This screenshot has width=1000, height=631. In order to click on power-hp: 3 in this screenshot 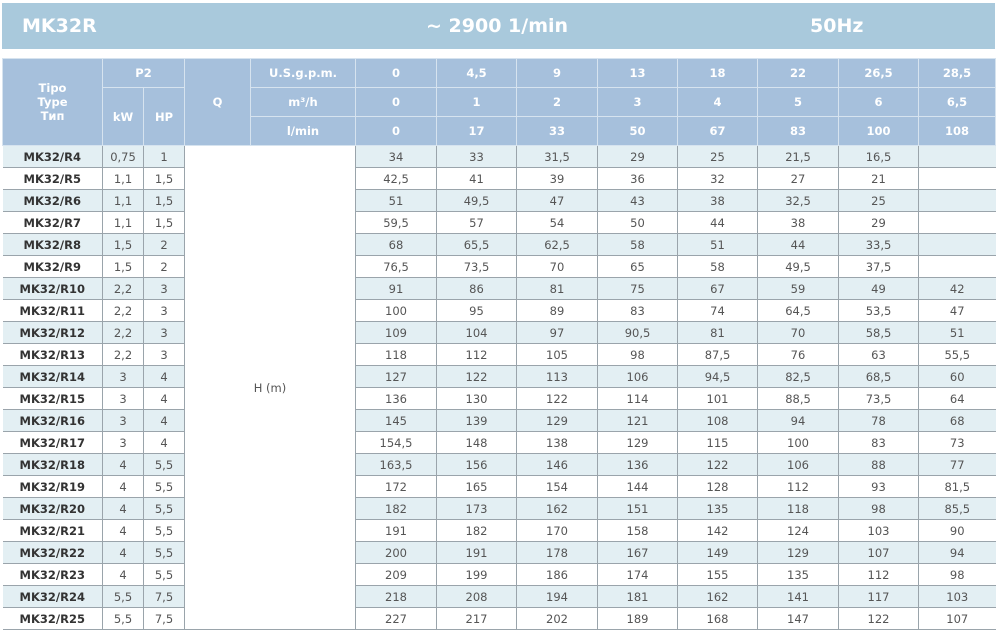, I will do `click(164, 310)`.